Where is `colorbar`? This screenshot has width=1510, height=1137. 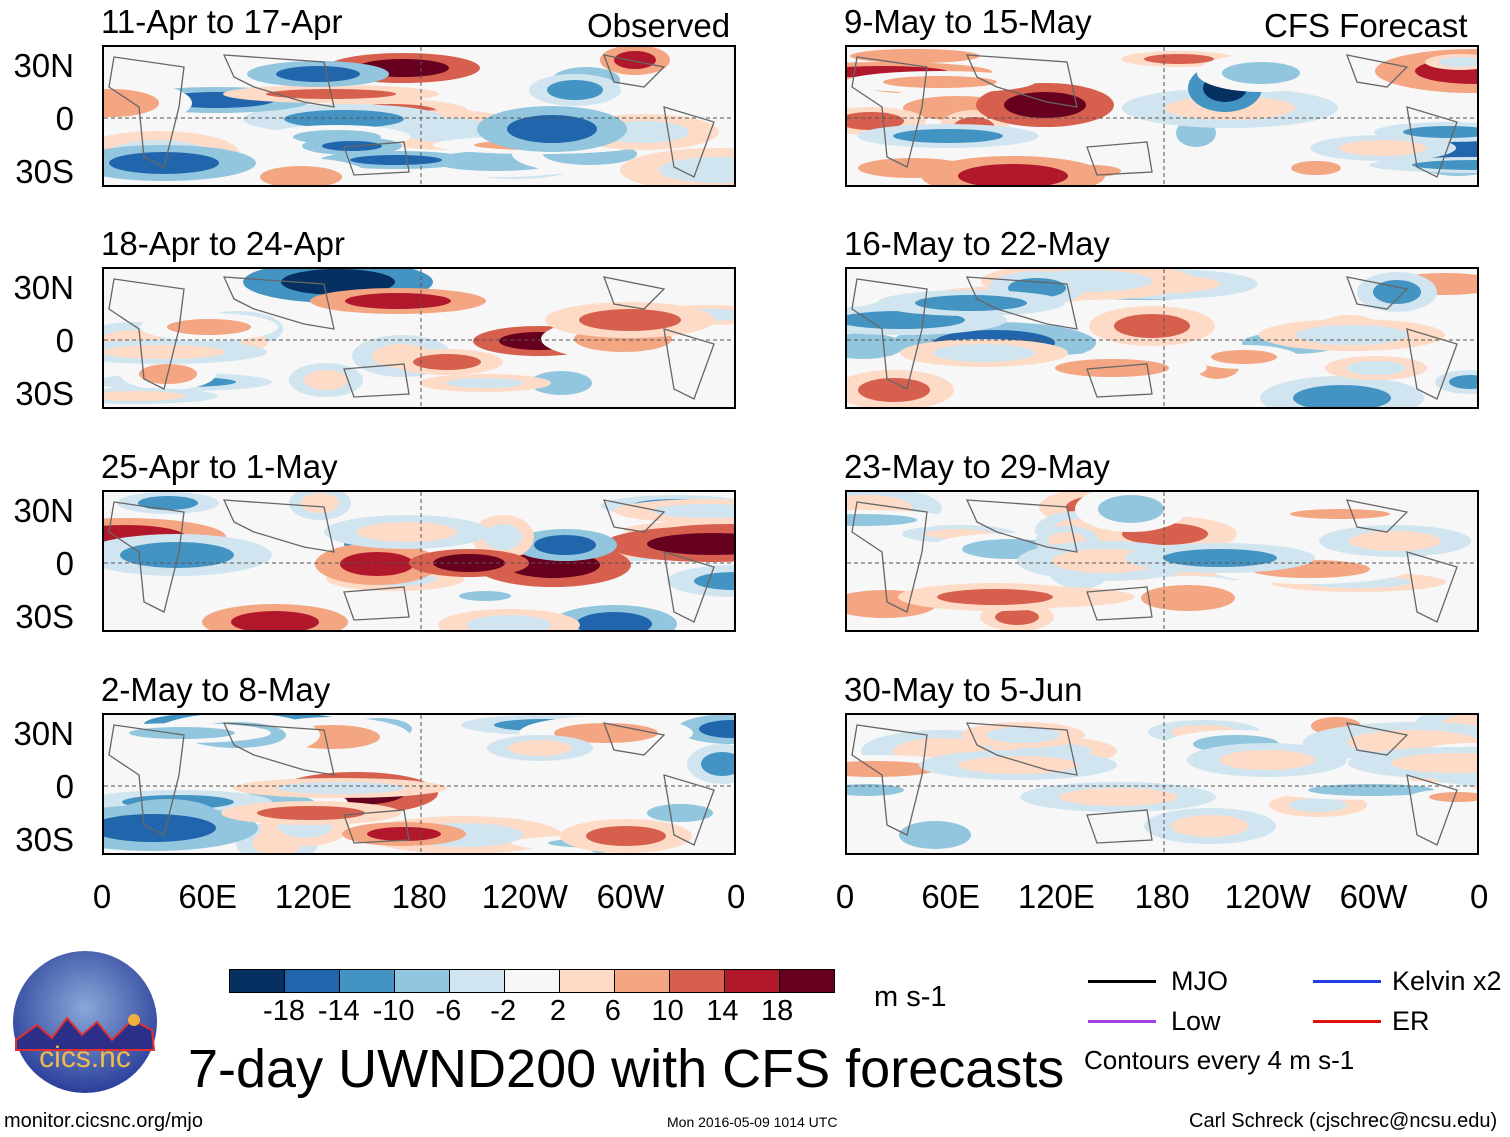 colorbar is located at coordinates (532, 981).